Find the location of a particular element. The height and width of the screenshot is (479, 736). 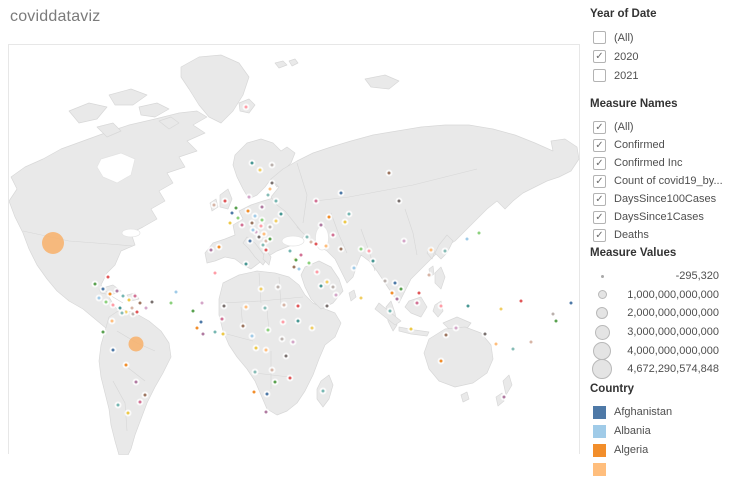

measure-filter-option: ✓ DaysSince1Cases is located at coordinates (654, 217).